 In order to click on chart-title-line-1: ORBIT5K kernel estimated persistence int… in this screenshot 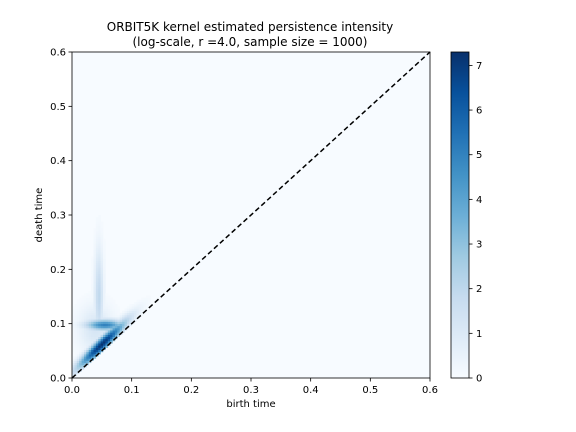, I will do `click(250, 27)`.